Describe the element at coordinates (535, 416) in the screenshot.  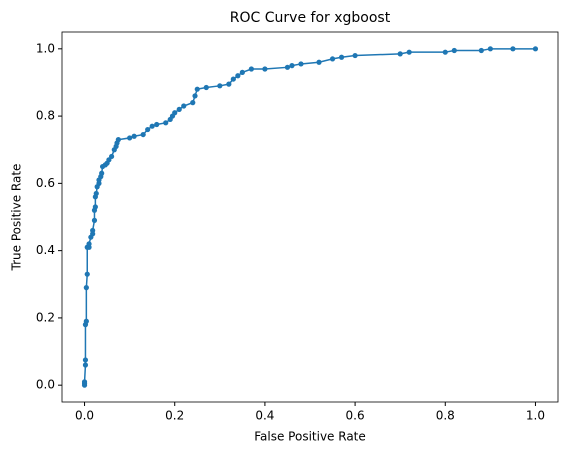
I see `x-tick-label: 1.0` at that location.